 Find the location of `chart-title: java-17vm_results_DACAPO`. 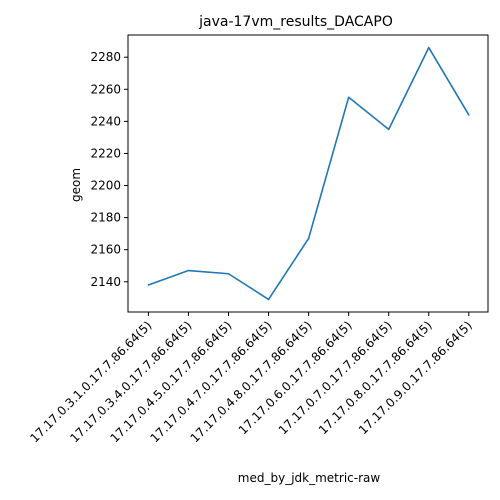

chart-title: java-17vm_results_DACAPO is located at coordinates (295, 22).